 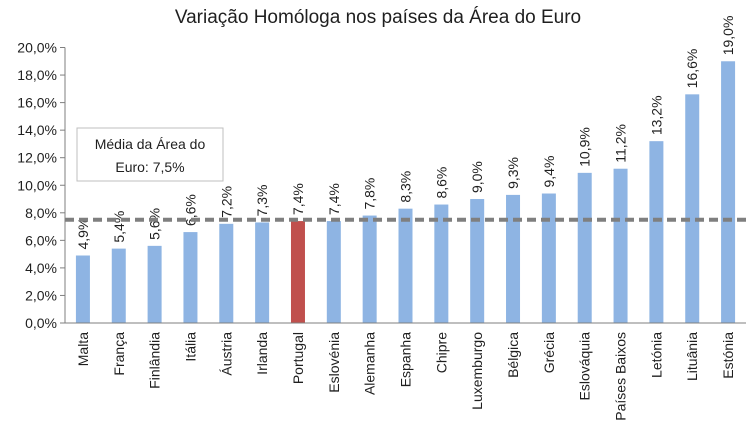 What do you see at coordinates (656, 115) in the screenshot?
I see `data-label: 13,2%` at bounding box center [656, 115].